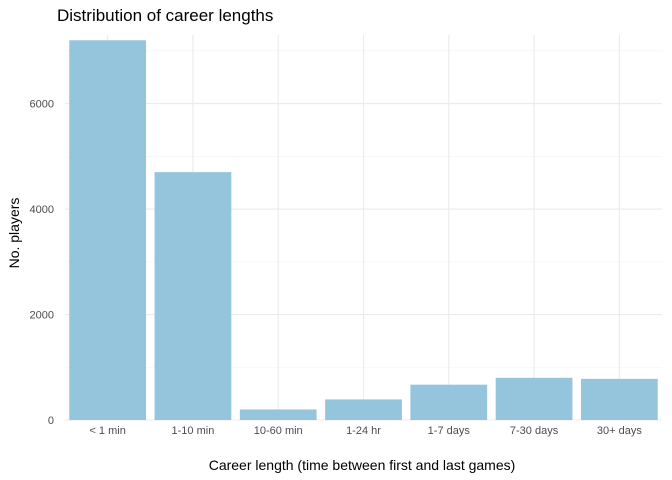 This screenshot has width=672, height=480. I want to click on y-tick-label: 2000, so click(42, 316).